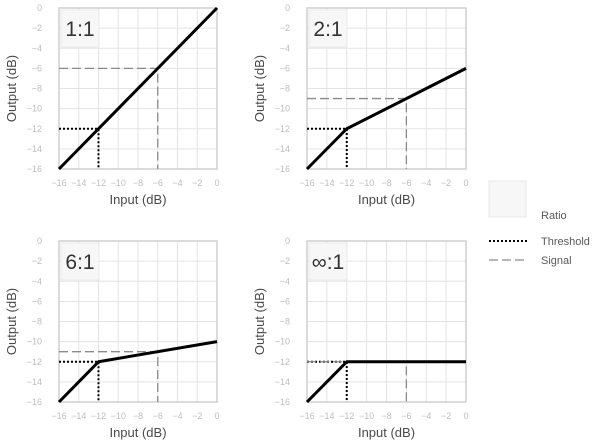  Describe the element at coordinates (539, 242) in the screenshot. I see `legend-item-threshold: Threshold` at that location.